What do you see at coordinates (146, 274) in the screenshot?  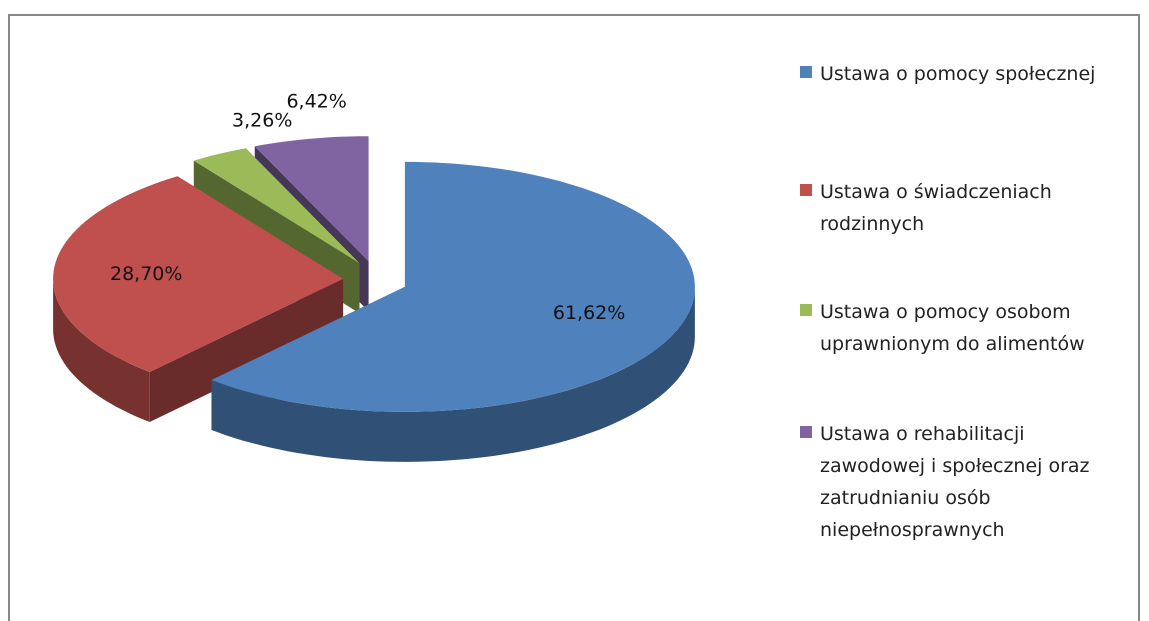 I see `data-label: 28,70%` at bounding box center [146, 274].